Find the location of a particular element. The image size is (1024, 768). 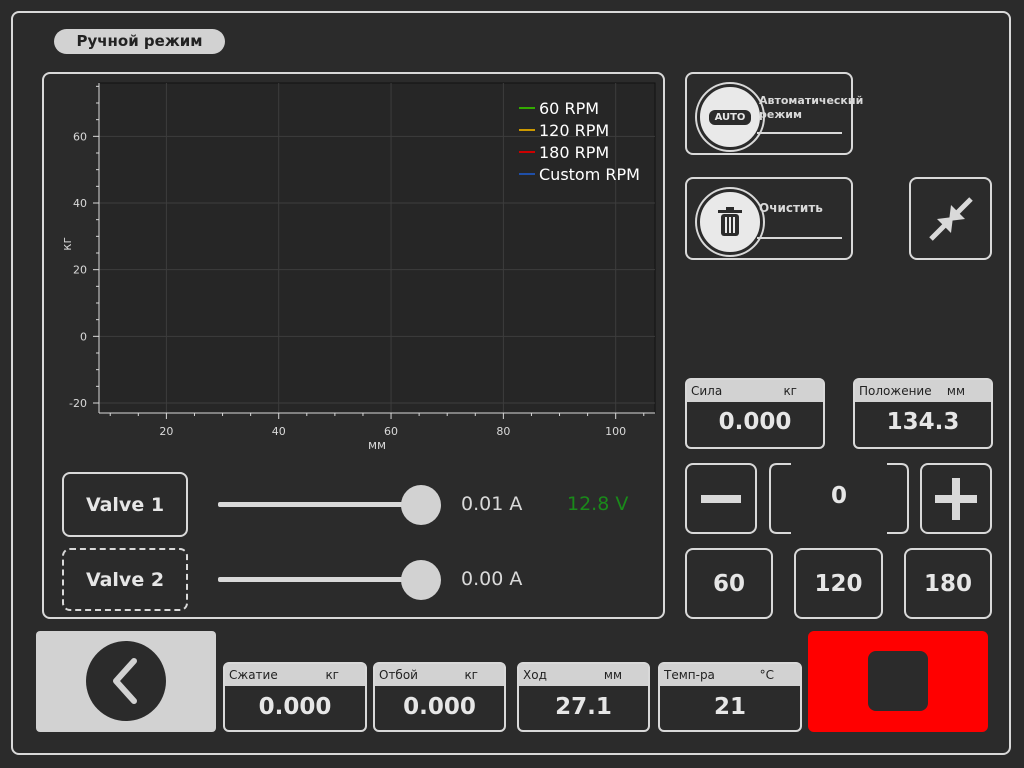

stepper-field: 0 is located at coordinates (839, 498).